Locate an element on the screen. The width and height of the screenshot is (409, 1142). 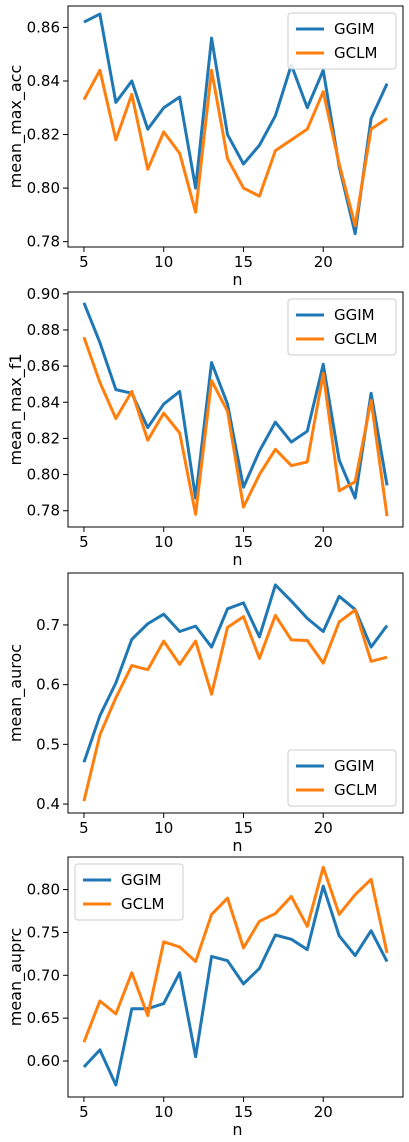
y-tick-label: 0.90 is located at coordinates (43, 294).